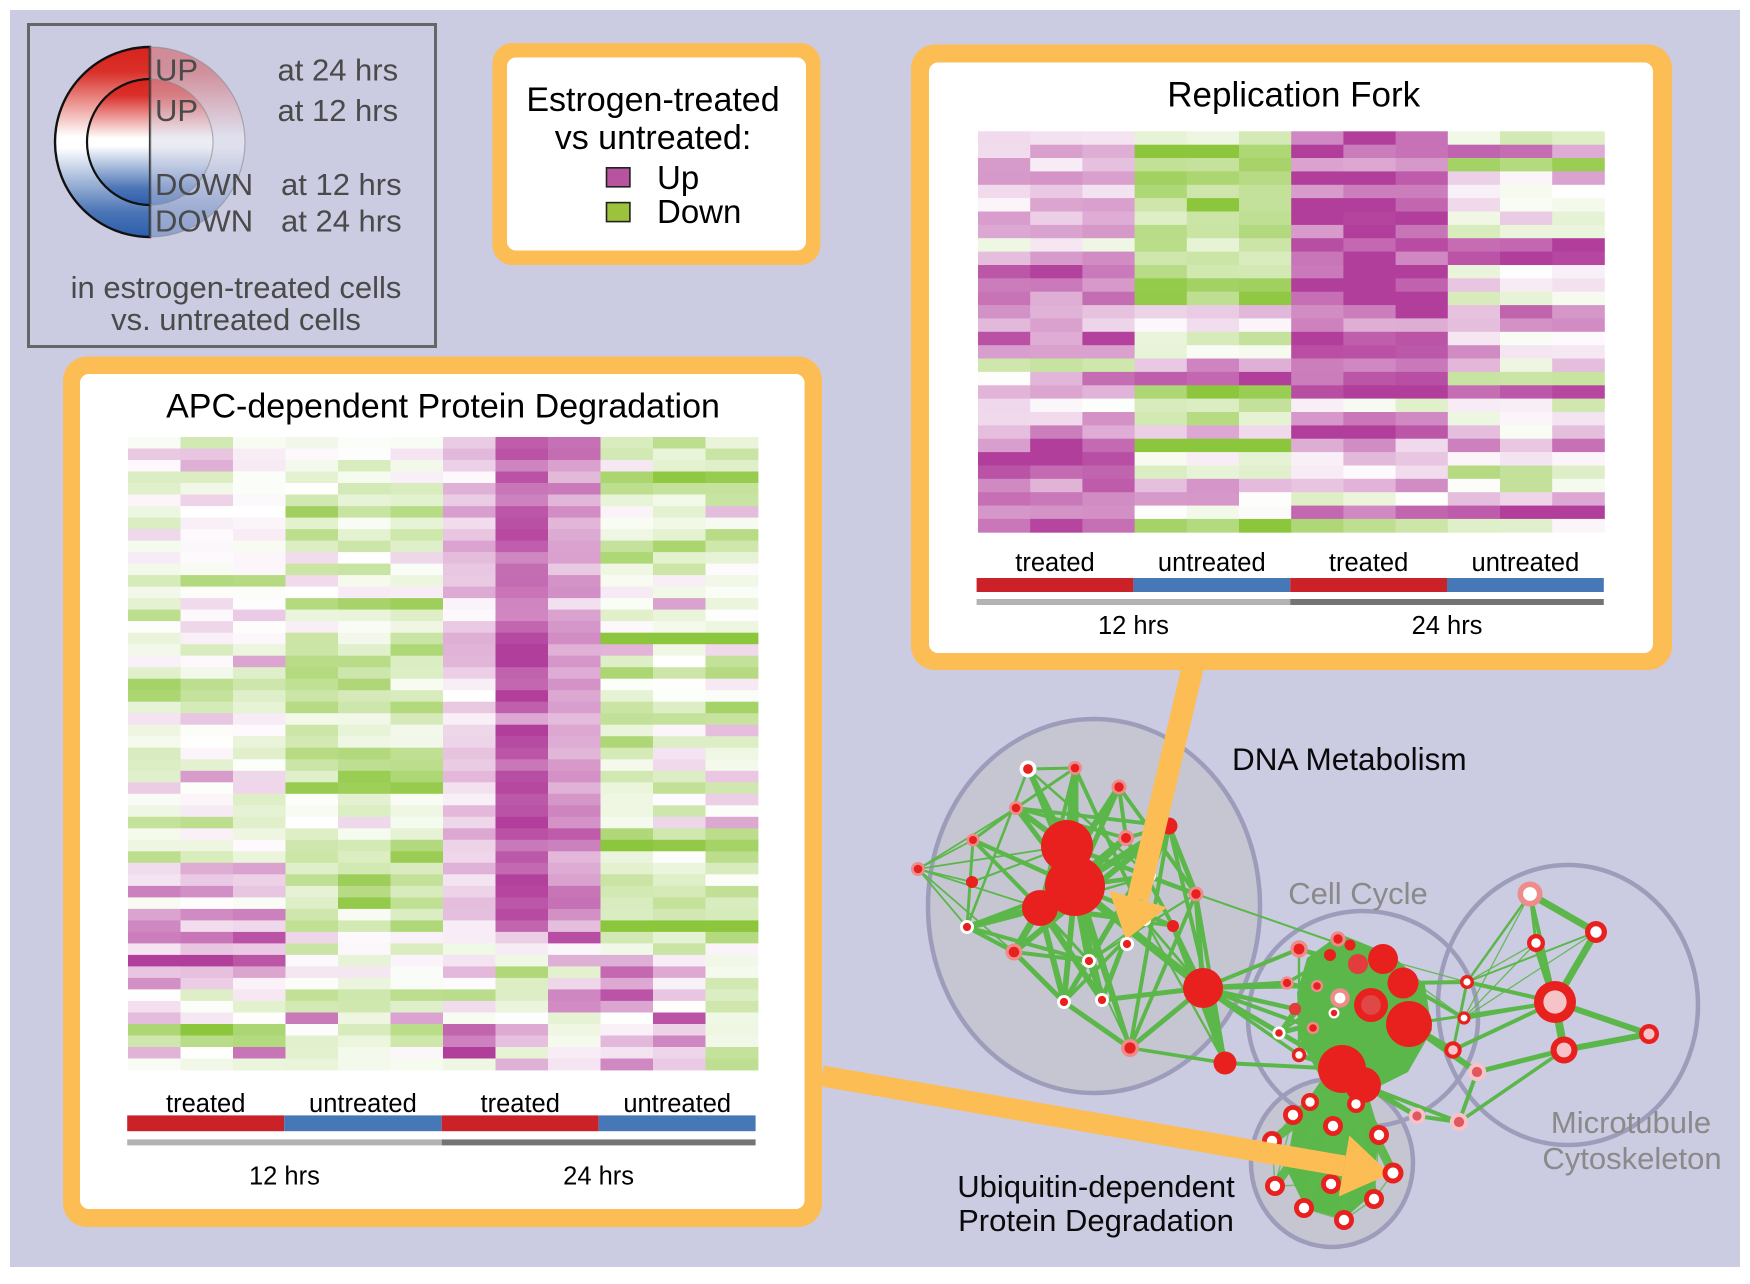  I want to click on svg-text: in estrogen-treated cells, so click(236, 287).